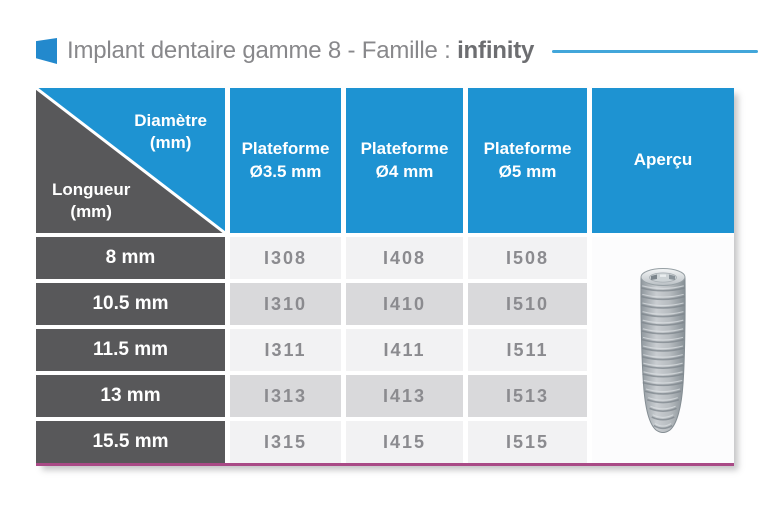 The height and width of the screenshot is (532, 758). What do you see at coordinates (404, 350) in the screenshot?
I see `code-cell: I411` at bounding box center [404, 350].